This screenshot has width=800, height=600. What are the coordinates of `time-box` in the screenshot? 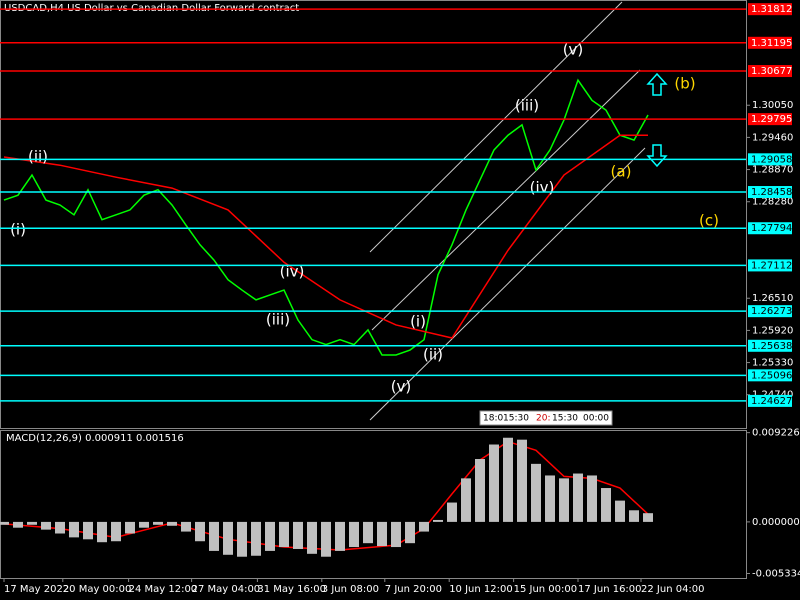 It's located at (546, 418).